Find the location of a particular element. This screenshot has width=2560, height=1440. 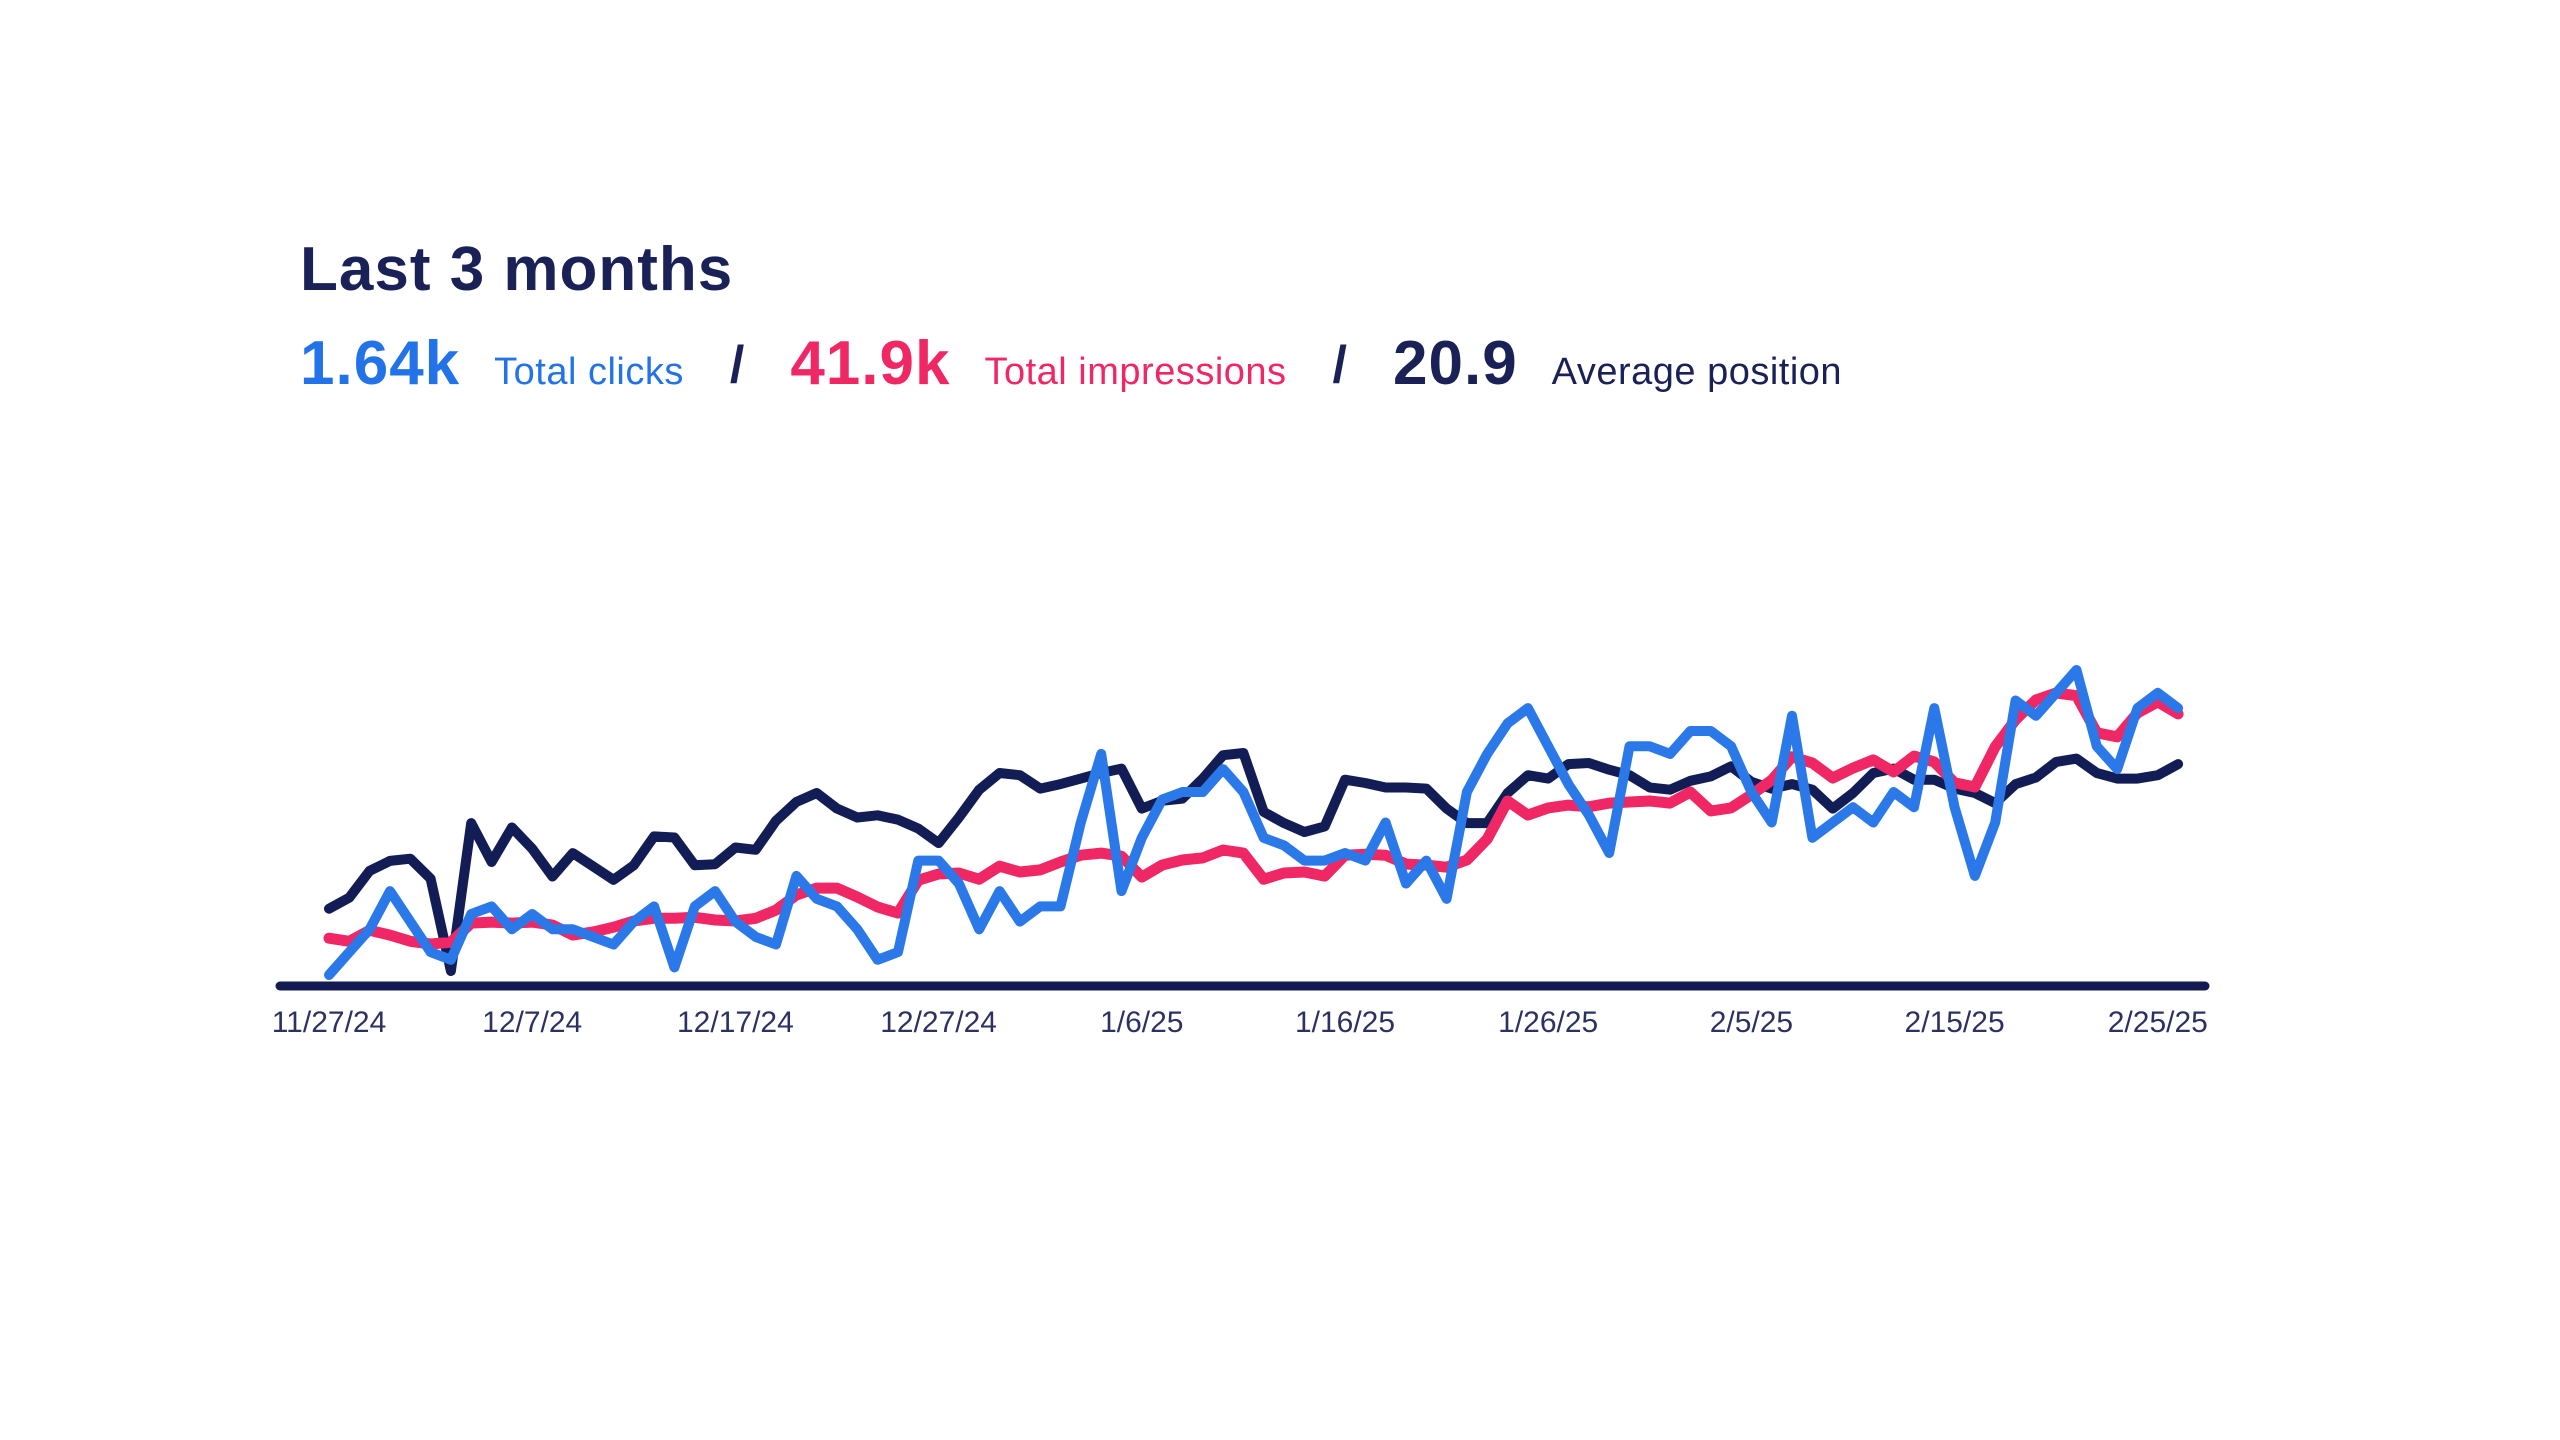

x-tick-label: 12/17/24 is located at coordinates (735, 1022).